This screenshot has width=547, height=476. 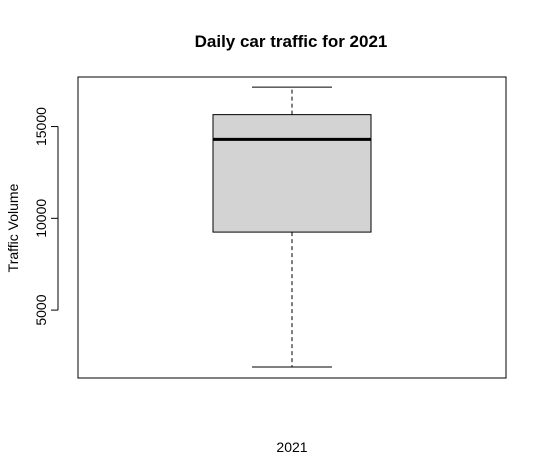 What do you see at coordinates (292, 173) in the screenshot?
I see `interquartile-box` at bounding box center [292, 173].